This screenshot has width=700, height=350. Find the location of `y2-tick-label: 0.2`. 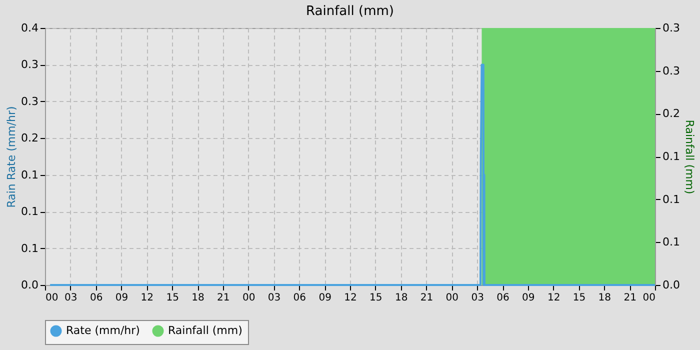

y2-tick-label: 0.2 is located at coordinates (671, 113).